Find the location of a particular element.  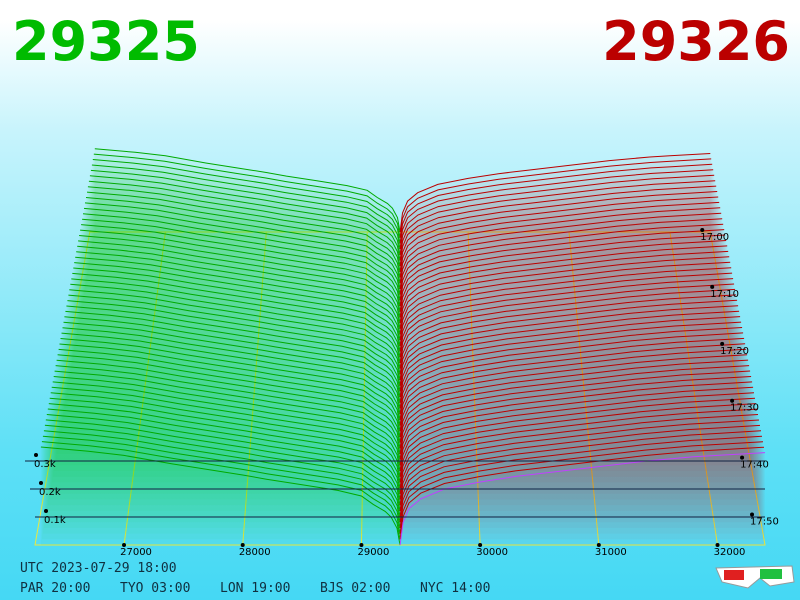

time-tick-label: 17:10 is located at coordinates (724, 294).